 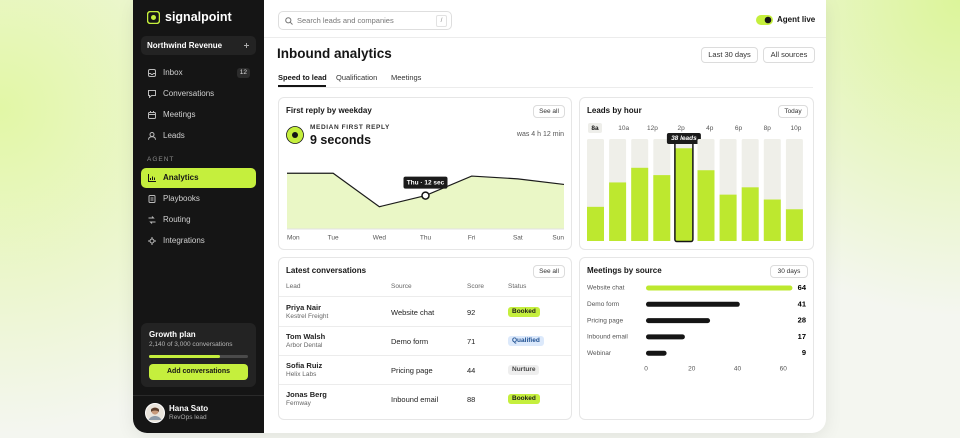 I want to click on search-placeholder: Search leads and companies, so click(x=345, y=20).